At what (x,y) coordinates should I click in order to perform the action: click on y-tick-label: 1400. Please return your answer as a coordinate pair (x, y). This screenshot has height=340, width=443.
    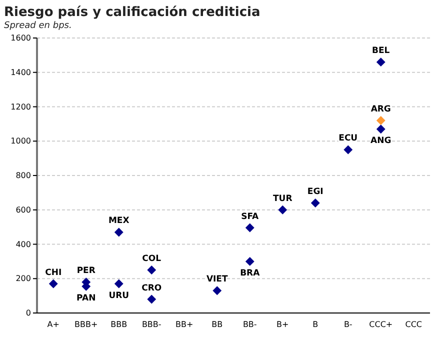
    Looking at the image, I should click on (20, 72).